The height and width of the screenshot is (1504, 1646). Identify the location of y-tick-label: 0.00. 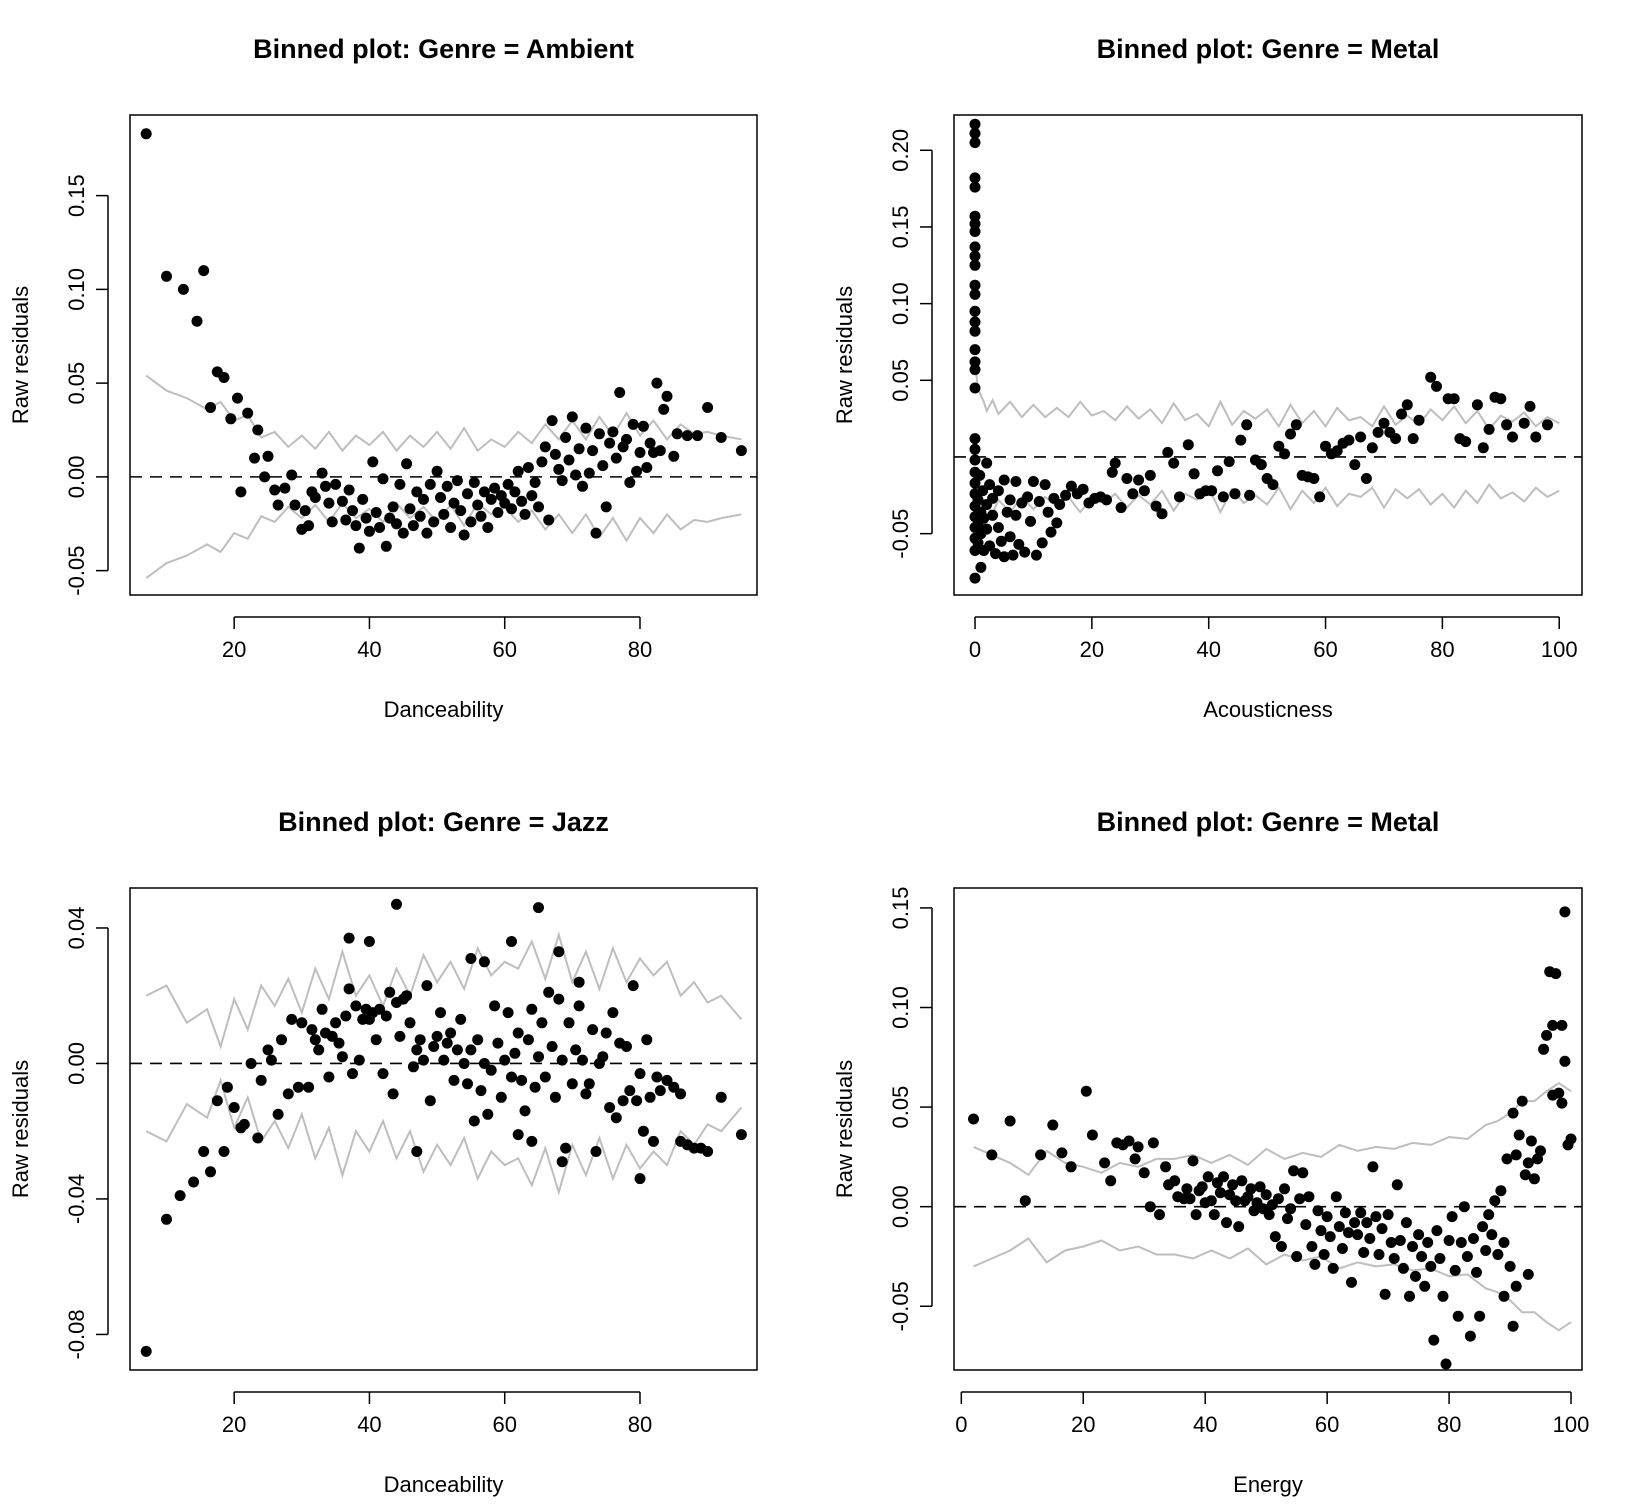
(900, 1206).